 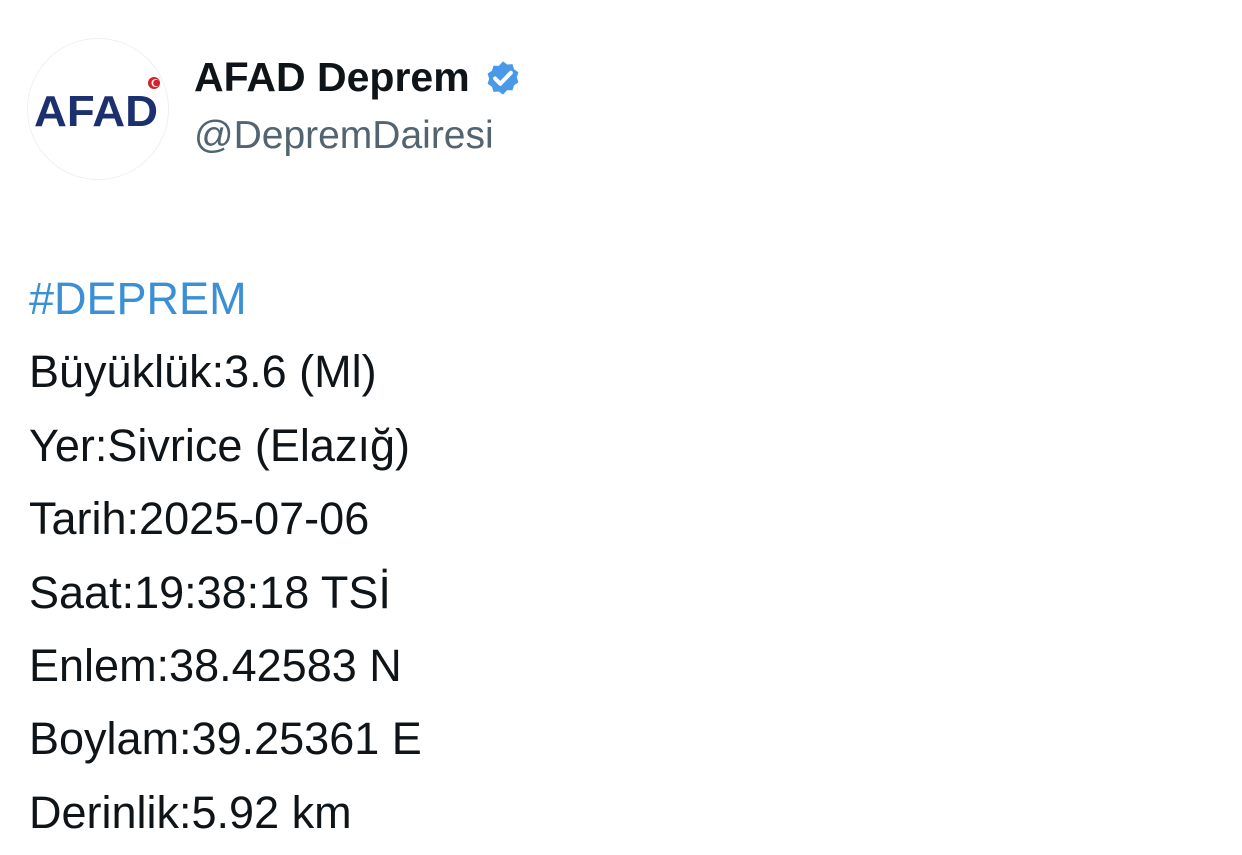 What do you see at coordinates (344, 135) in the screenshot?
I see `account-handle: @DepremDairesi` at bounding box center [344, 135].